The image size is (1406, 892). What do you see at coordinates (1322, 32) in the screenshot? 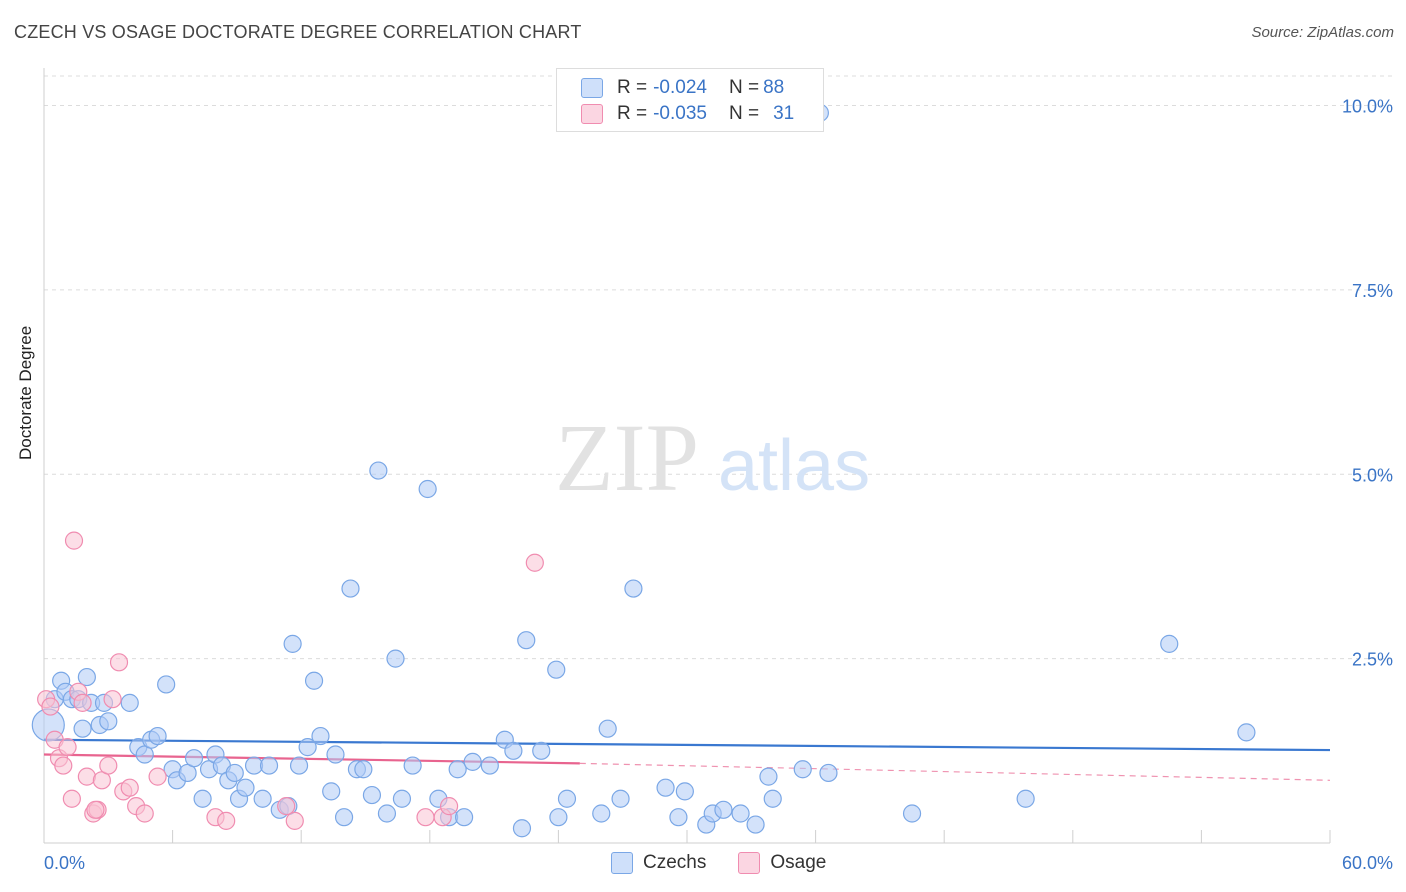
I see `source-label: Source: ZipAtlas.com` at bounding box center [1322, 32].